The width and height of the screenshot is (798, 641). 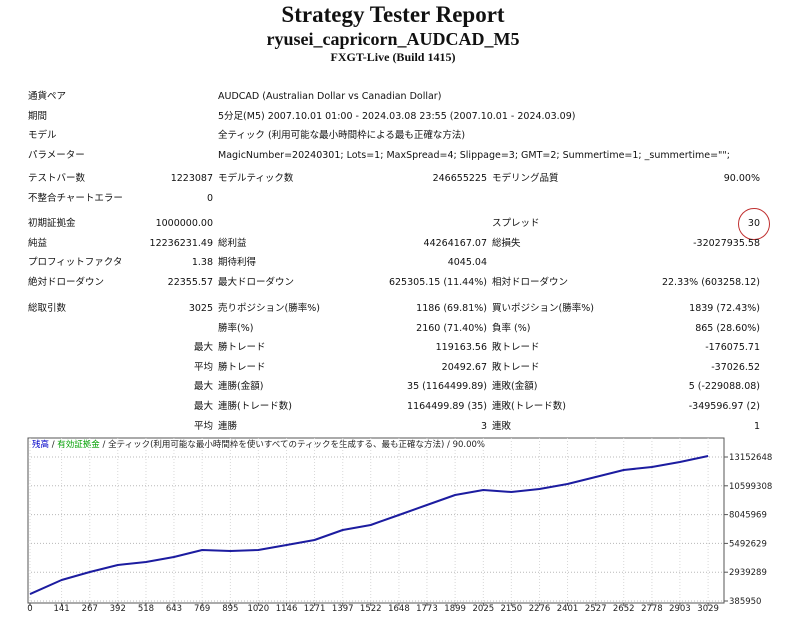 What do you see at coordinates (315, 609) in the screenshot?
I see `x-tick-label: 1271` at bounding box center [315, 609].